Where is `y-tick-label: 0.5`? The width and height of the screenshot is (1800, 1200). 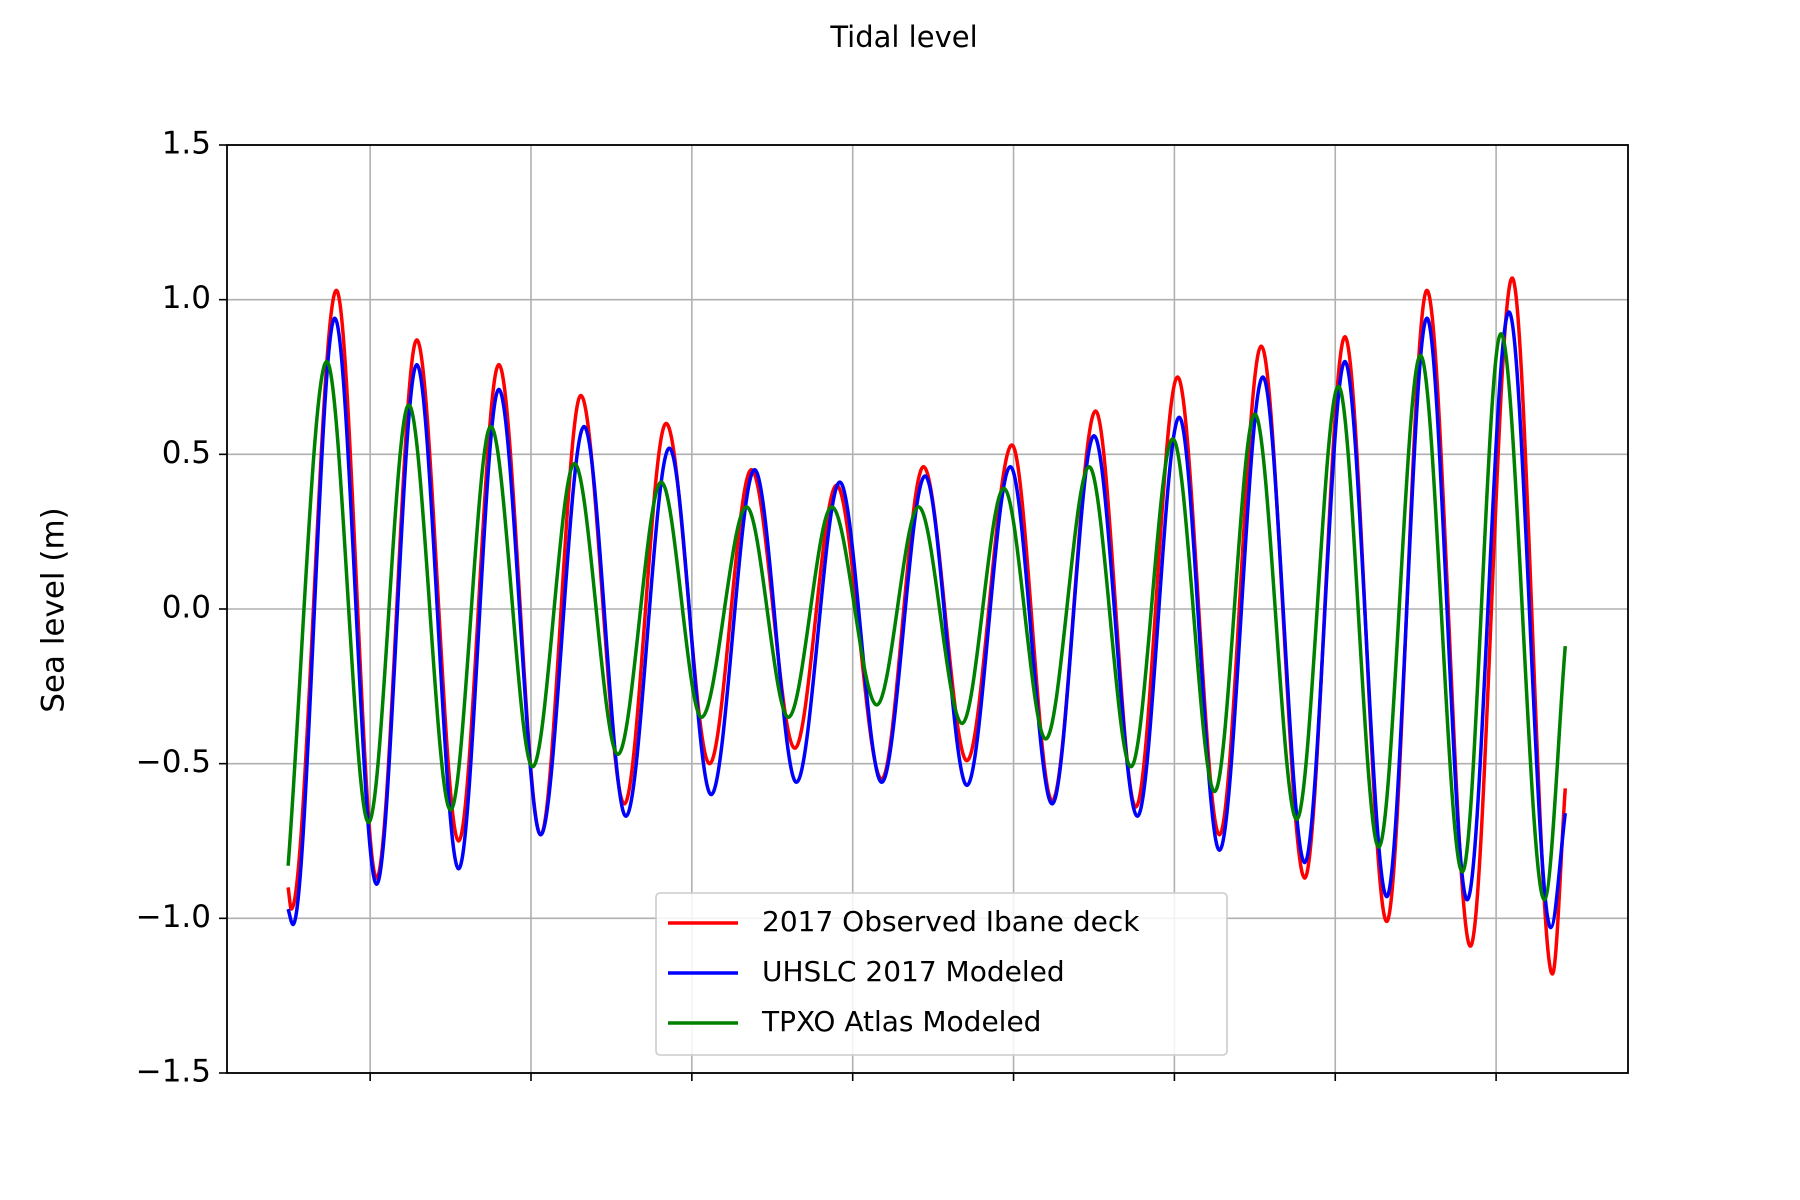
y-tick-label: 0.5 is located at coordinates (186, 453).